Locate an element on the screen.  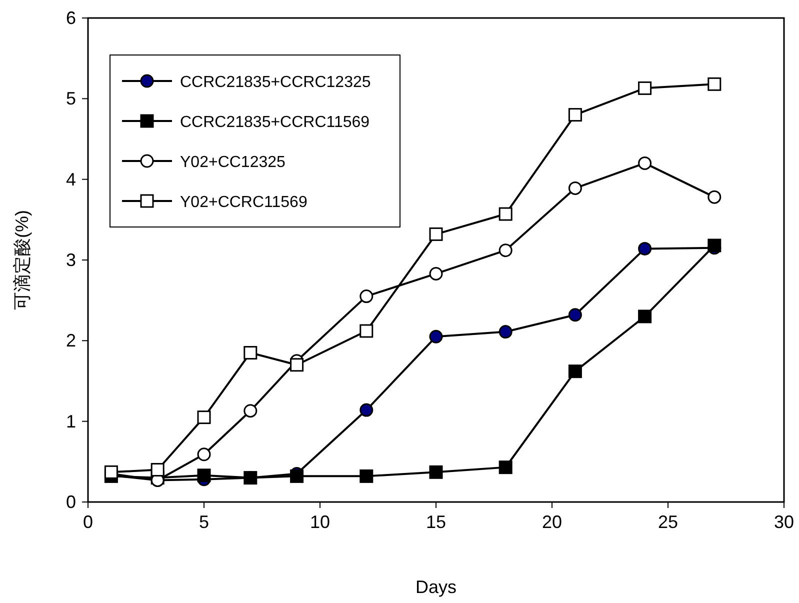
legend-label: Y02+CCRC11569 is located at coordinates (244, 202).